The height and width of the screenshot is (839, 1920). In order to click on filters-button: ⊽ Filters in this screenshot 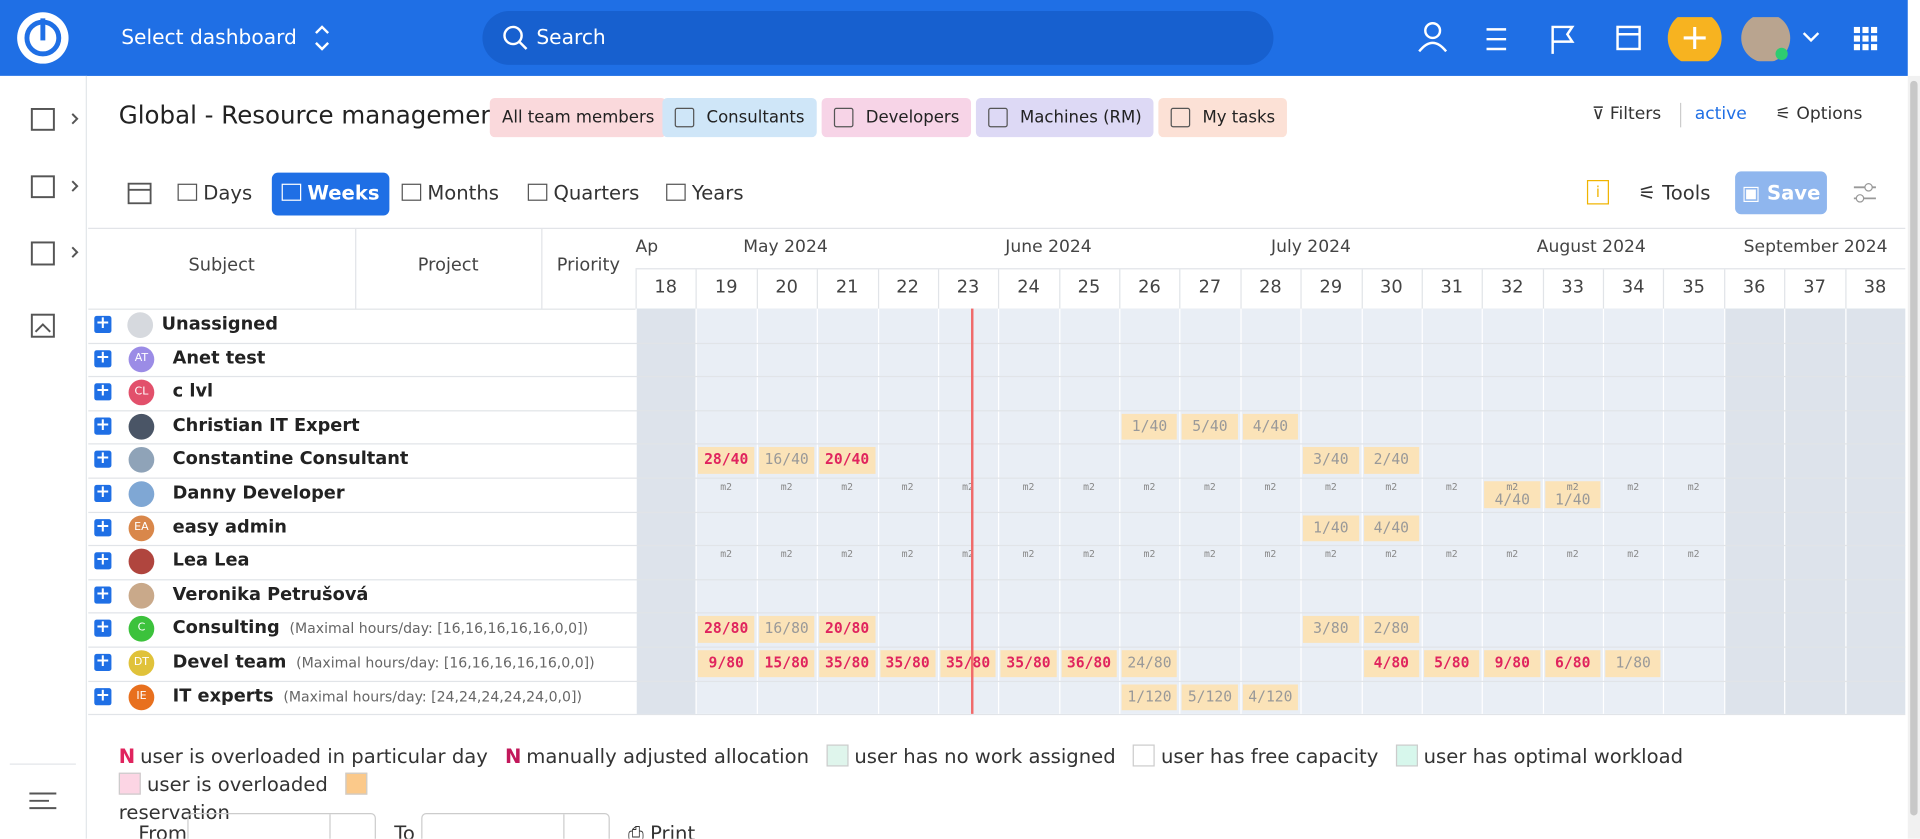, I will do `click(1626, 114)`.